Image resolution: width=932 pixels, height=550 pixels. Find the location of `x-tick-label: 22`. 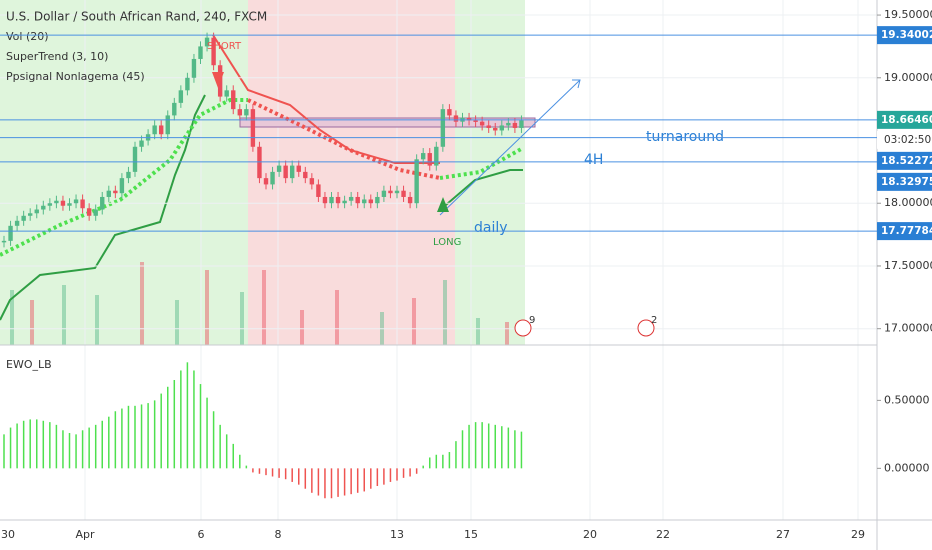

x-tick-label: 22 is located at coordinates (663, 534).